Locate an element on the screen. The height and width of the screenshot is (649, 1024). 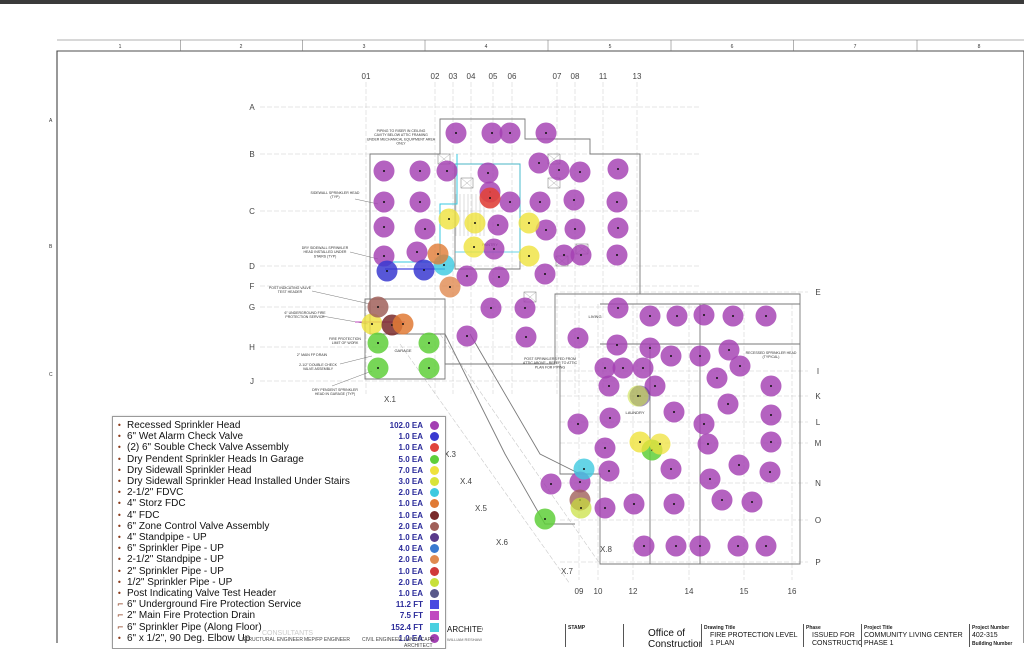
architect-name: WILLIAM RESHAW ARCHITECTS is located at coordinates (465, 639).